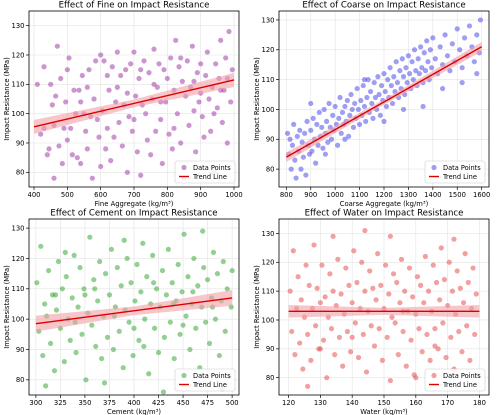 Image resolution: width=500 pixels, height=415 pixels. I want to click on y-tick-label: 110, so click(18, 289).